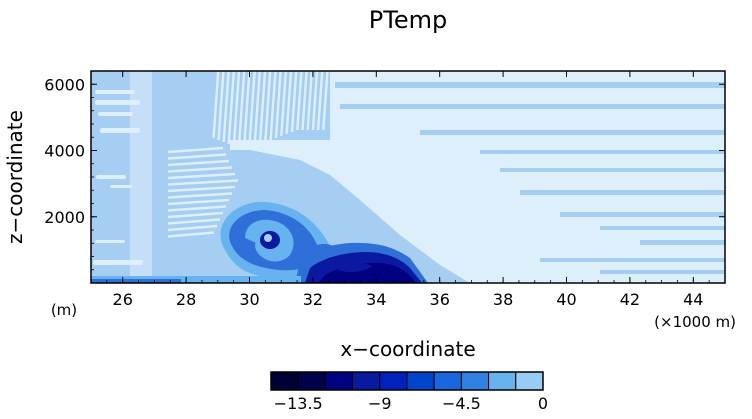  I want to click on y-axis-label: z−coordinate, so click(15, 177).